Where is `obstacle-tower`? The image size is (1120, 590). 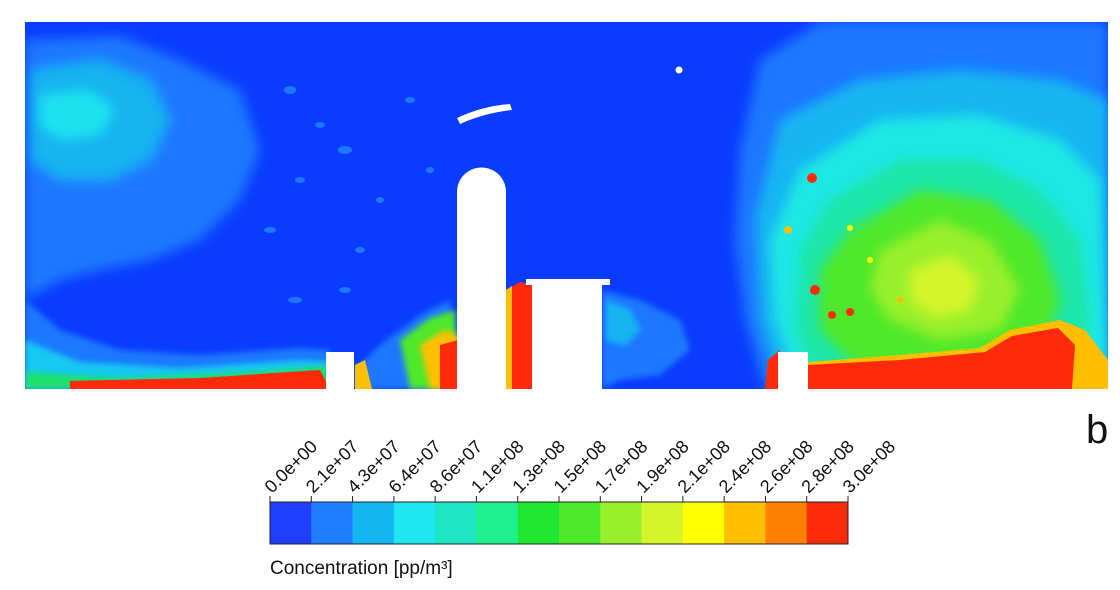 obstacle-tower is located at coordinates (481, 278).